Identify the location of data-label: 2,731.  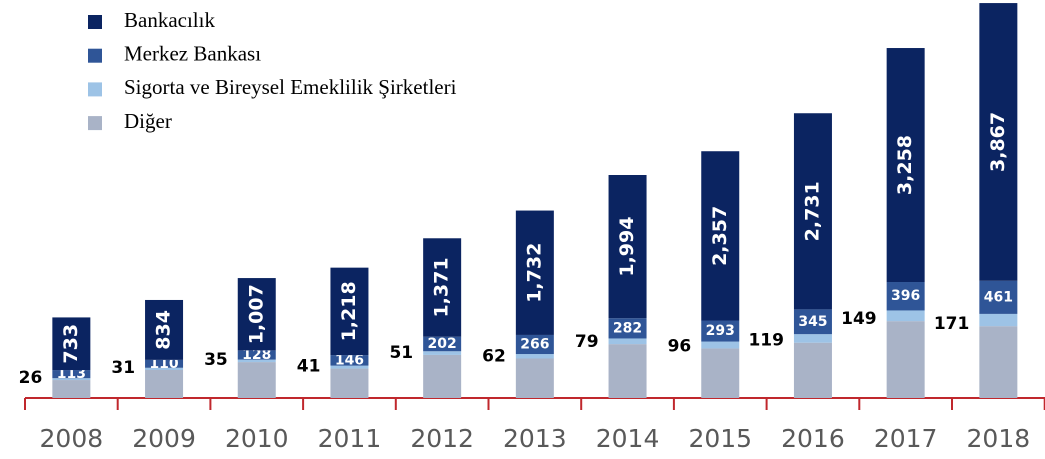
(812, 211).